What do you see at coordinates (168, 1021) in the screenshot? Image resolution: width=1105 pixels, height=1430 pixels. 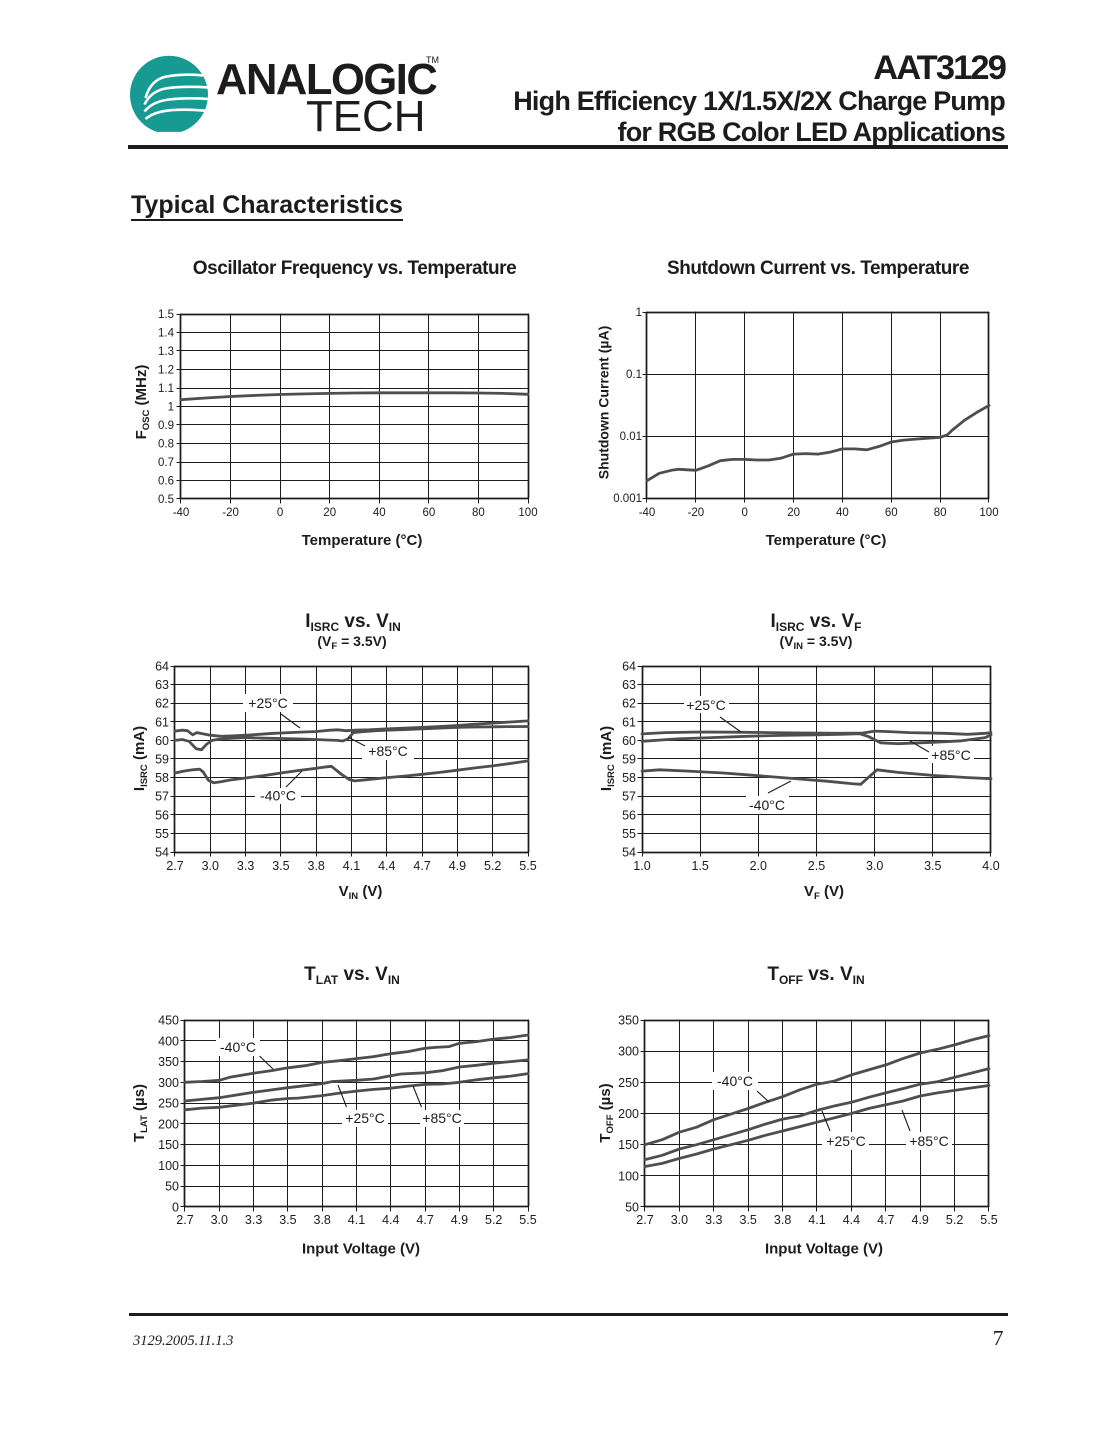 I see `svg-text: 450` at bounding box center [168, 1021].